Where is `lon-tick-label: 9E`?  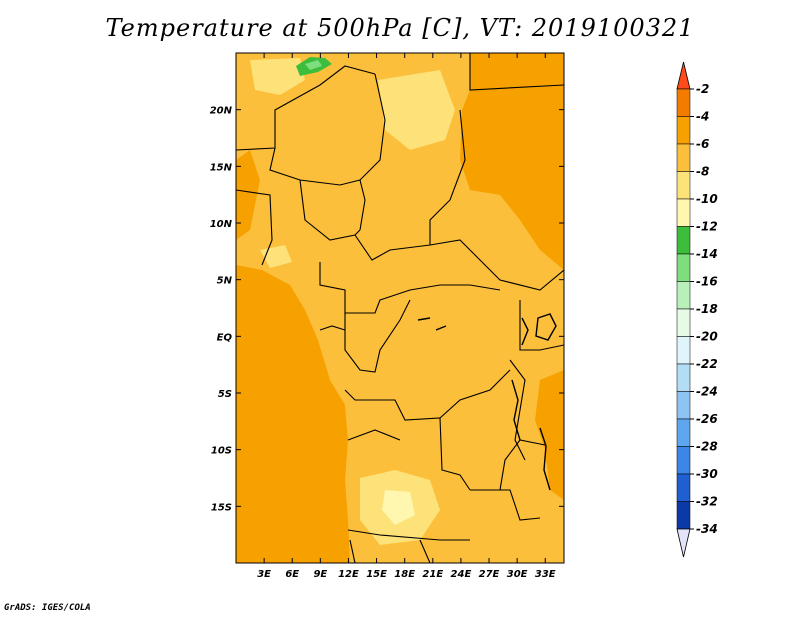 lon-tick-label: 9E is located at coordinates (320, 574).